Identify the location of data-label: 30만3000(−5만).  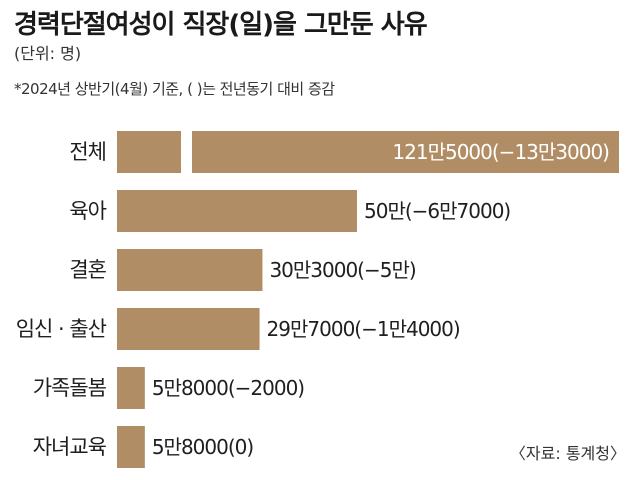
(342, 270).